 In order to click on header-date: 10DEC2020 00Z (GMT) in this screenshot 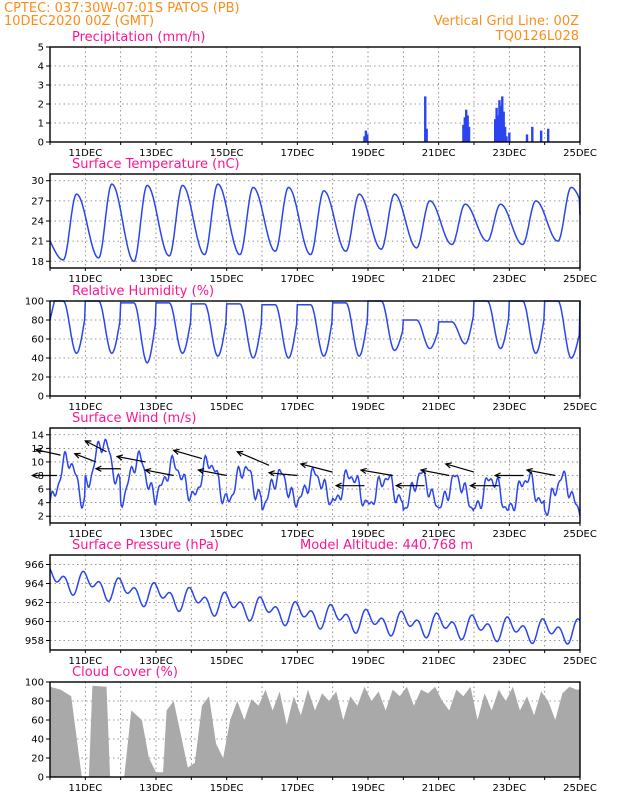, I will do `click(79, 21)`.